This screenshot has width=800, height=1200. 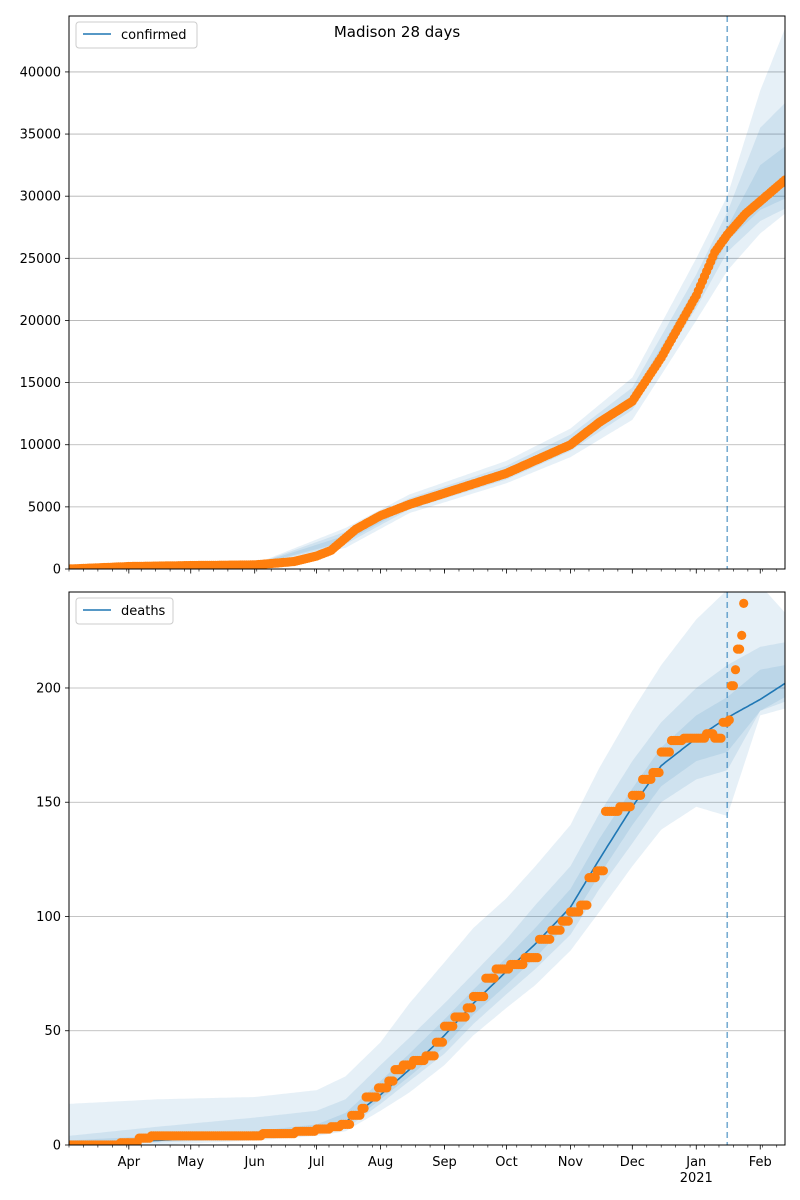 I want to click on confirmed-y-axis: 0 5000 10000 15000 20000 25000 30000 35000 40000, so click(x=44, y=321).